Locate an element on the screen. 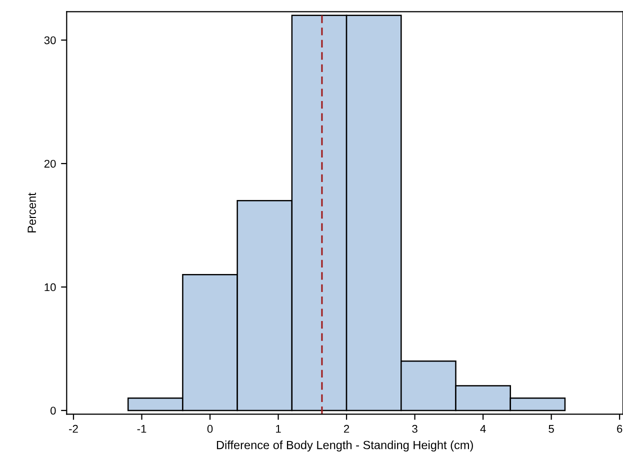  y-tick-label: 20 is located at coordinates (50, 164).